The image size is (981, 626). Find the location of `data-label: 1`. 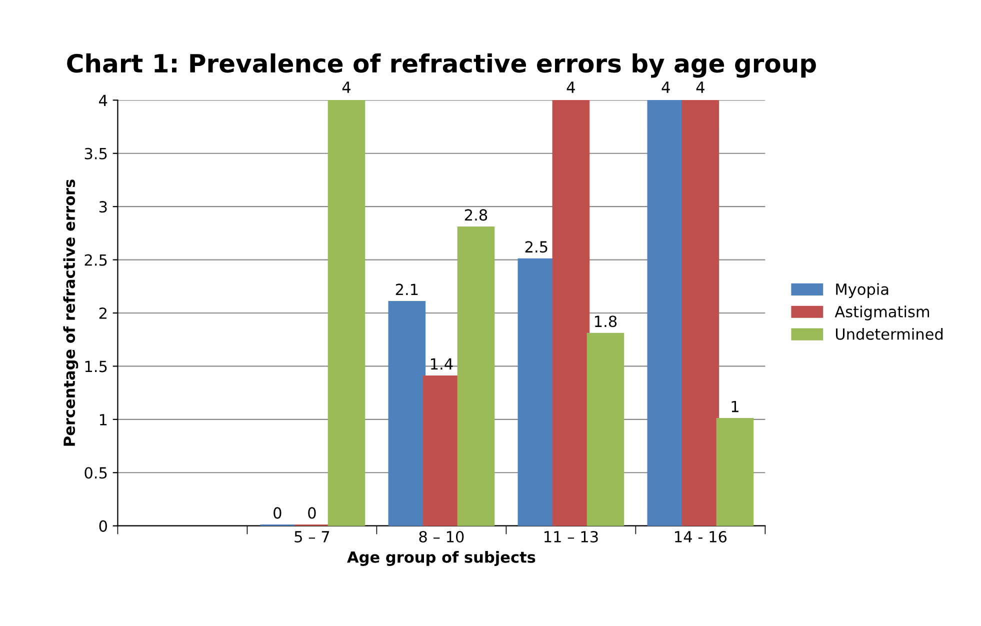

data-label: 1 is located at coordinates (735, 406).